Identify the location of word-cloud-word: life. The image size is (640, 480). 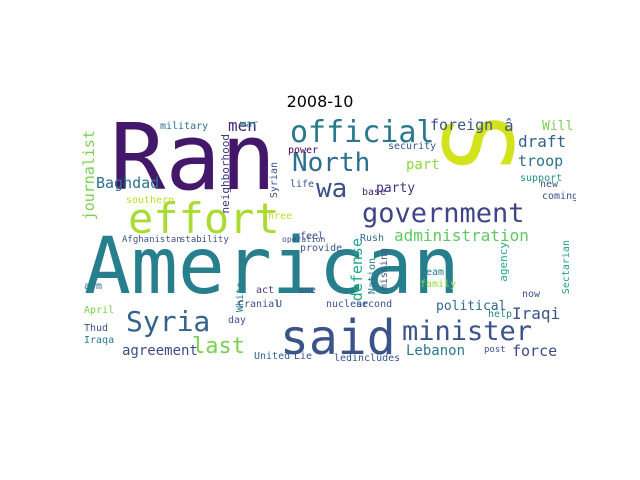
(302, 184).